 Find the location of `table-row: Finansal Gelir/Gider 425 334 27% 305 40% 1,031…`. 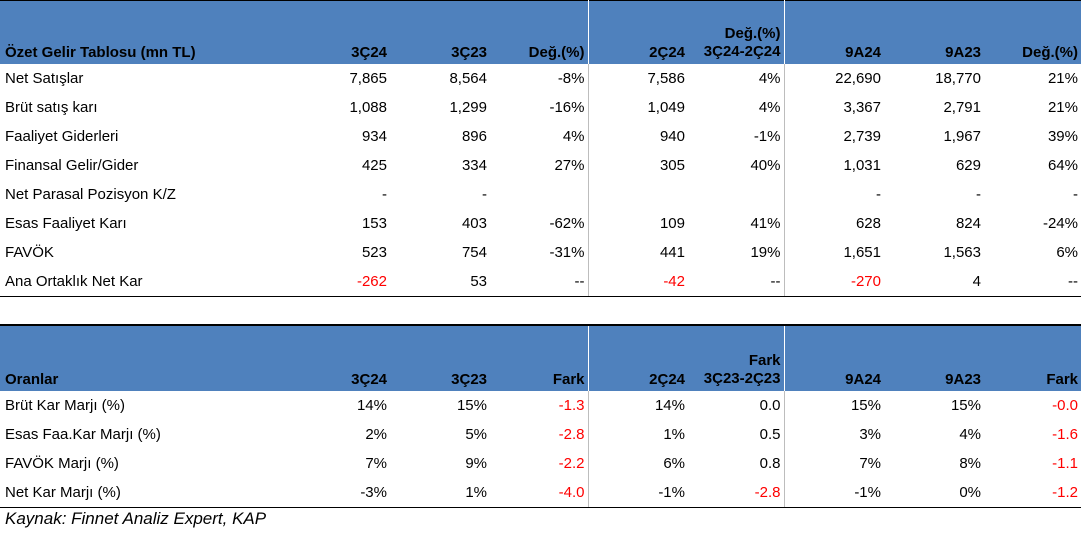

table-row: Finansal Gelir/Gider 425 334 27% 305 40% 1,031… is located at coordinates (540, 165).